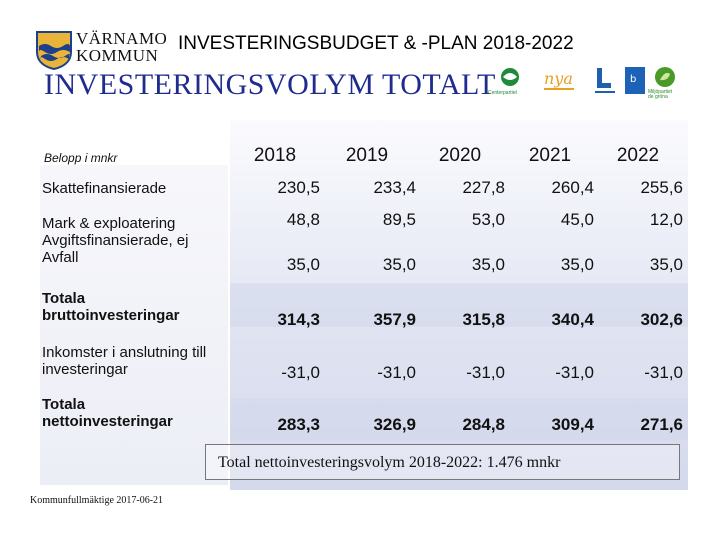 The width and height of the screenshot is (720, 540). I want to click on footer-date: Kommunfullmäktige 2017-06-21, so click(97, 500).